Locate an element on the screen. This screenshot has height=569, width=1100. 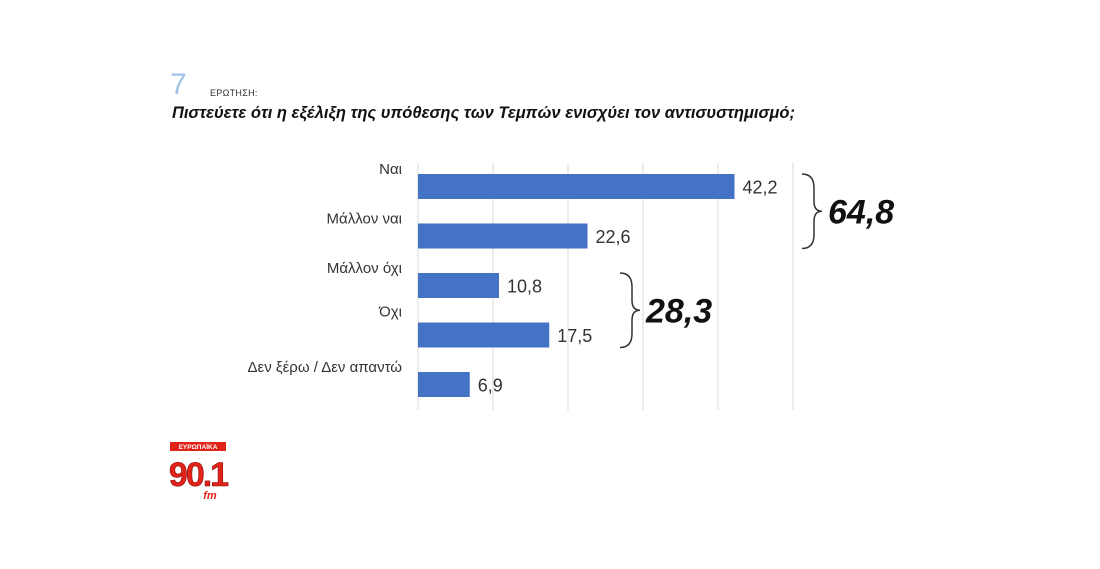
svg-text: fm is located at coordinates (210, 496).